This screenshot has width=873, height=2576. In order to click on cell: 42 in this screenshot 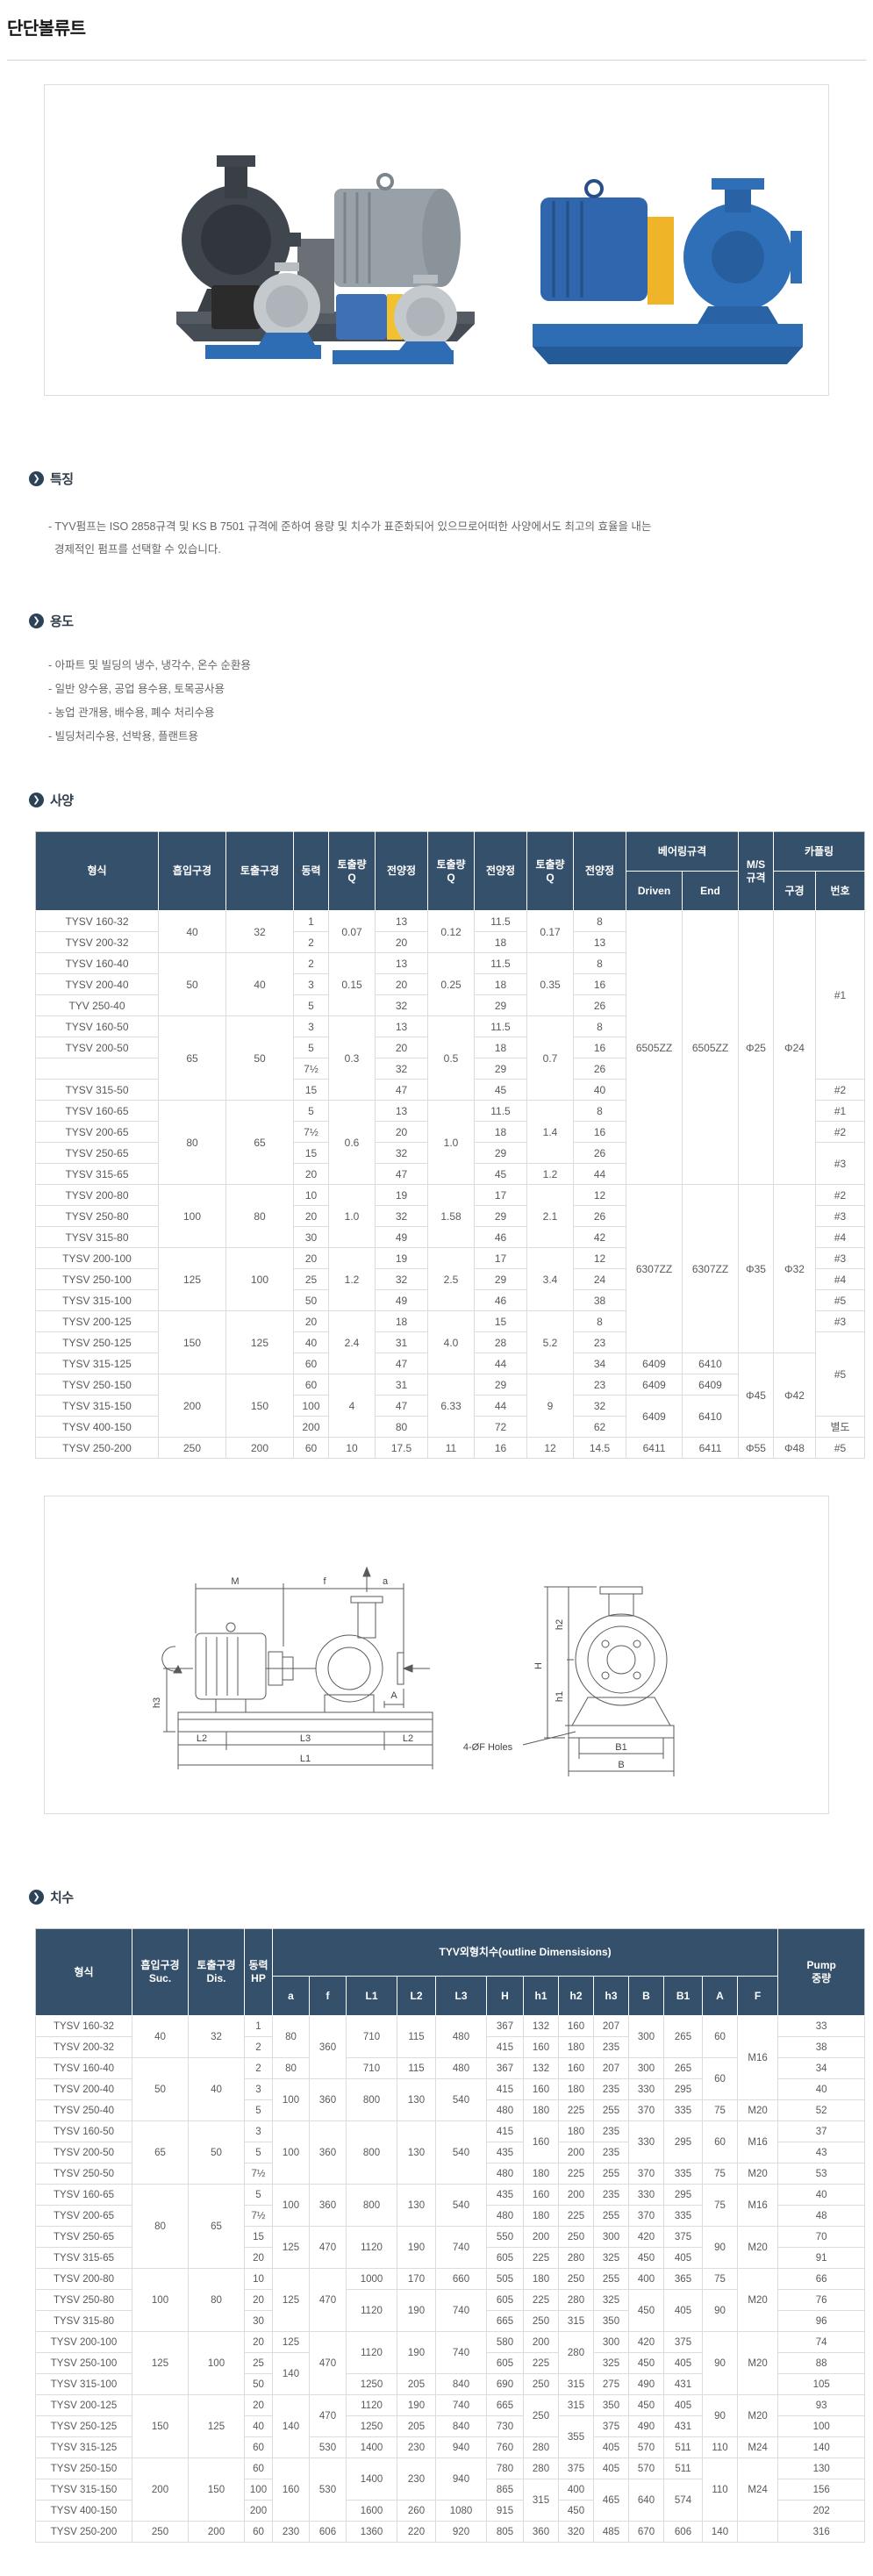, I will do `click(599, 1237)`.